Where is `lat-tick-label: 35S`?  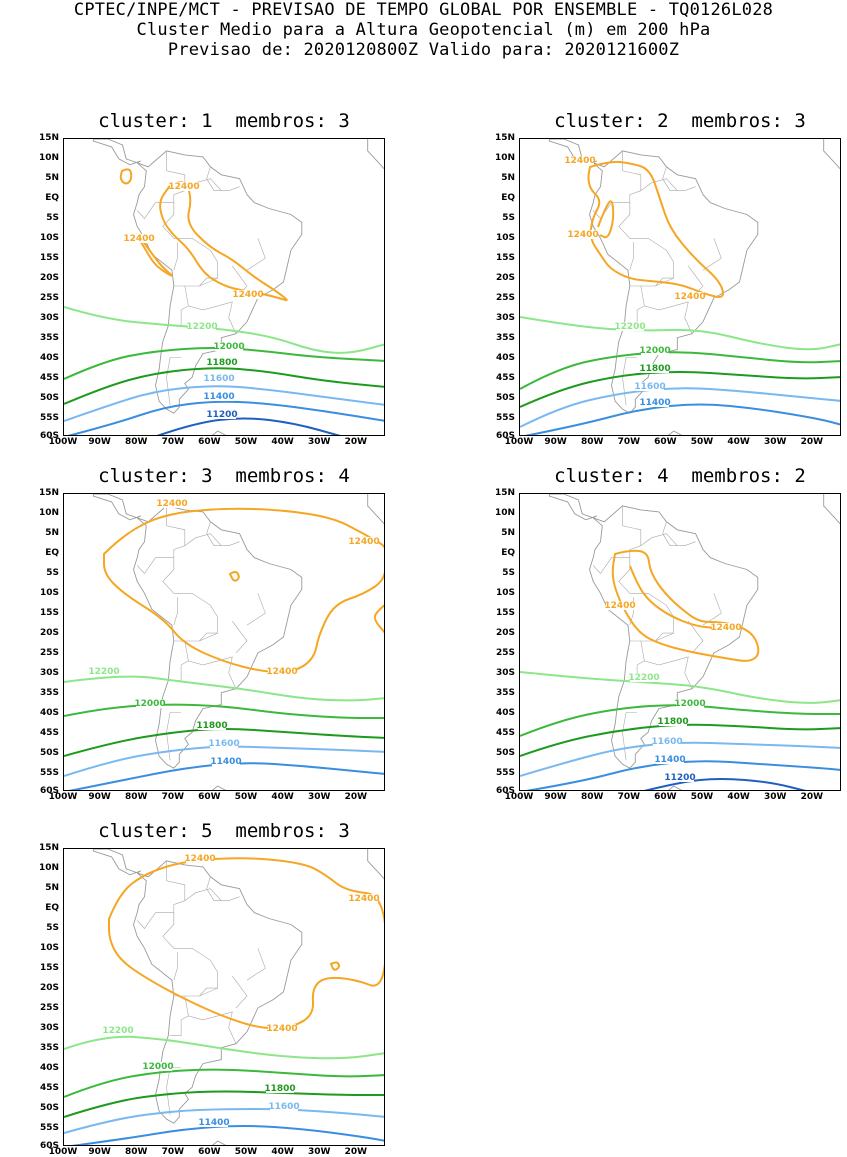
lat-tick-label: 35S is located at coordinates (49, 693).